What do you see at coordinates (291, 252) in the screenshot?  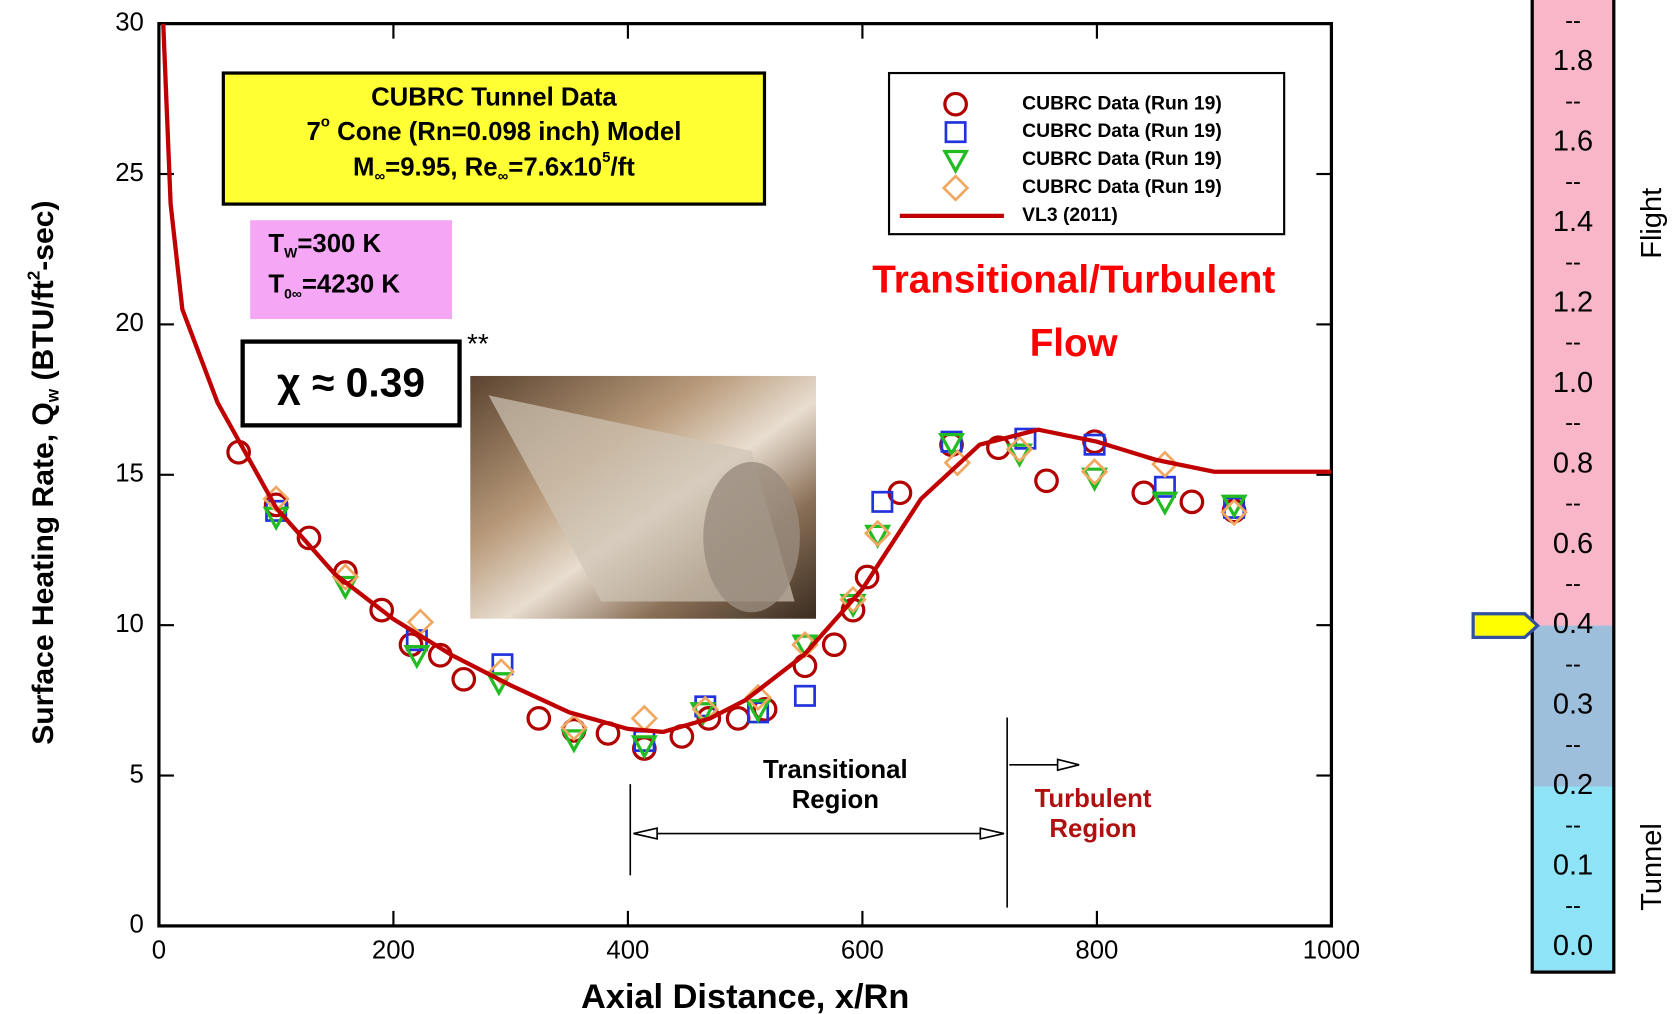 I see `t: W` at bounding box center [291, 252].